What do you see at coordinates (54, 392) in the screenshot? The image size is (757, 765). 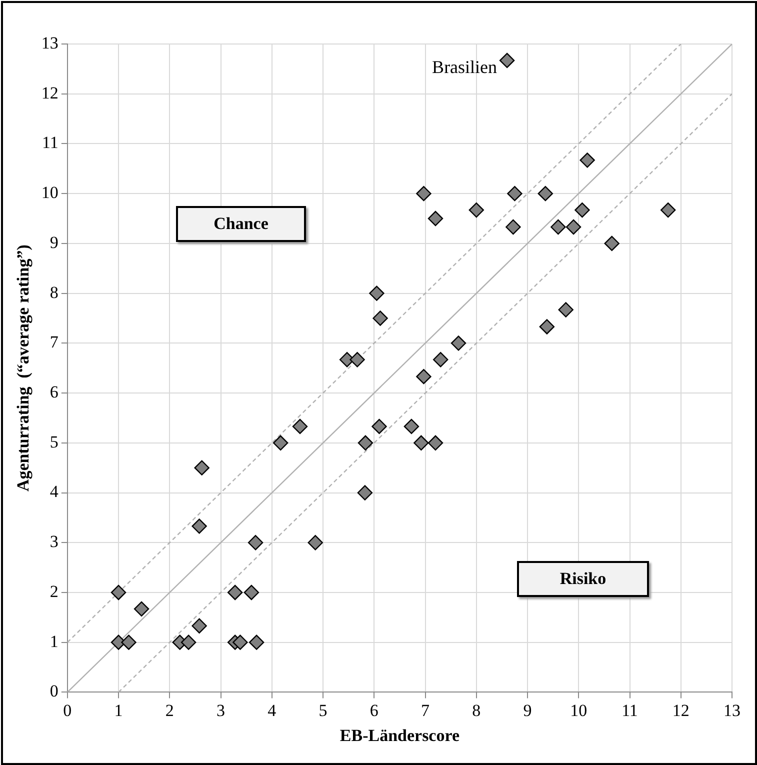 I see `y-tick-label: 6` at bounding box center [54, 392].